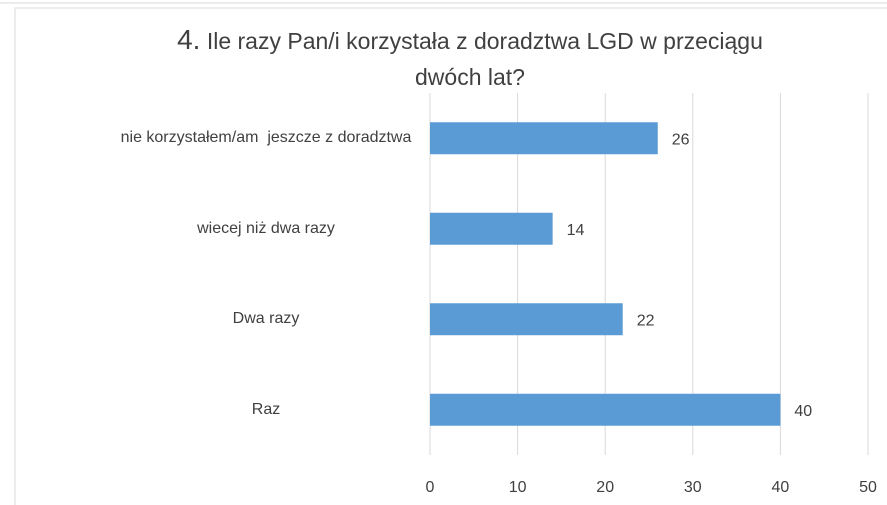 The height and width of the screenshot is (505, 887). Describe the element at coordinates (781, 487) in the screenshot. I see `x-tick-label: 40` at that location.